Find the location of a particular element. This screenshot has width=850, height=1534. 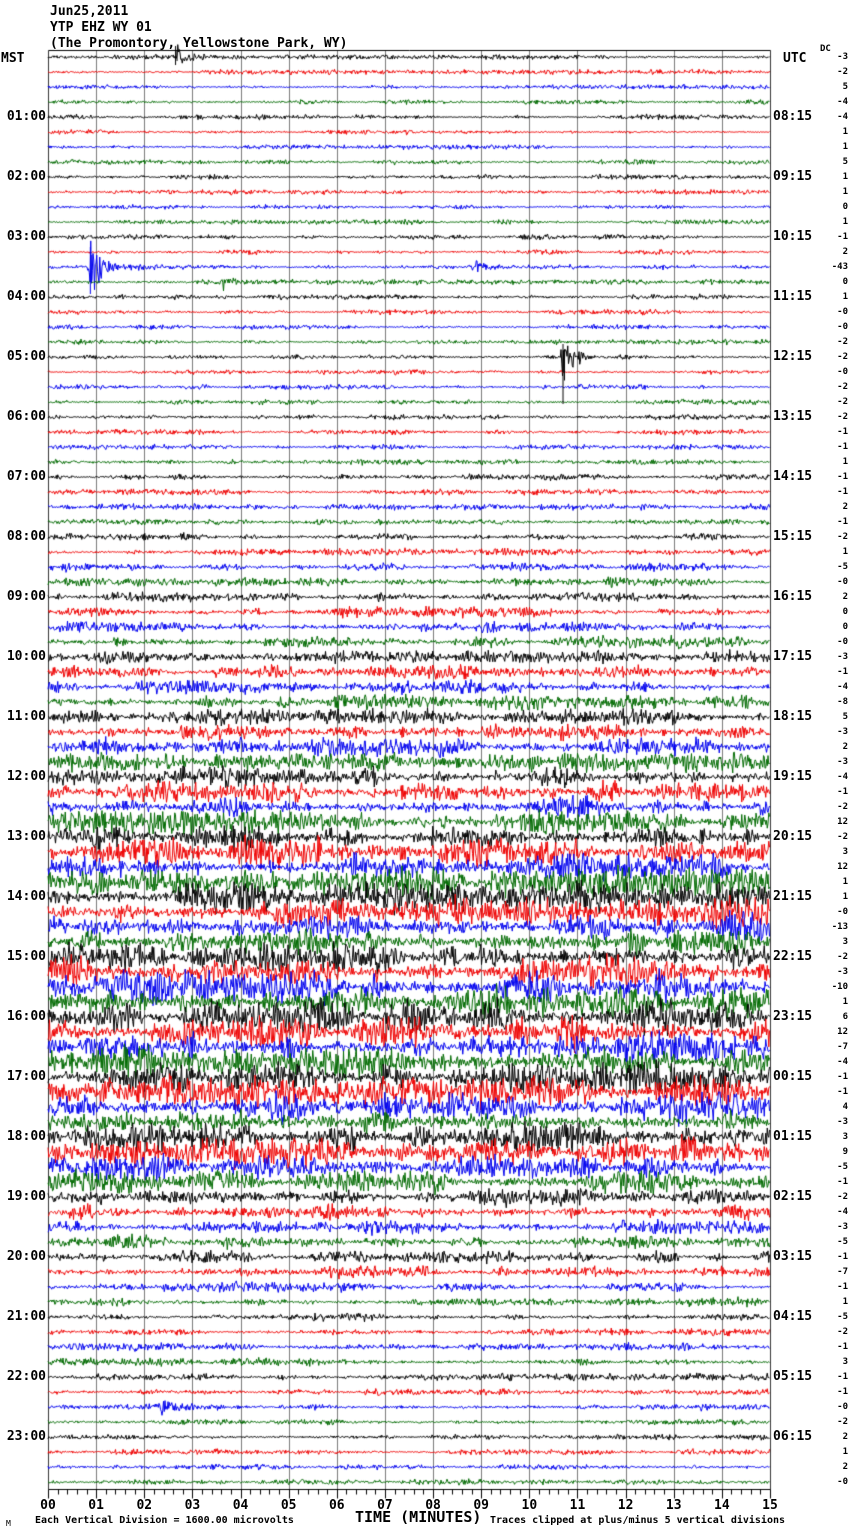

utc-hour-label: 21:15 is located at coordinates (793, 896).